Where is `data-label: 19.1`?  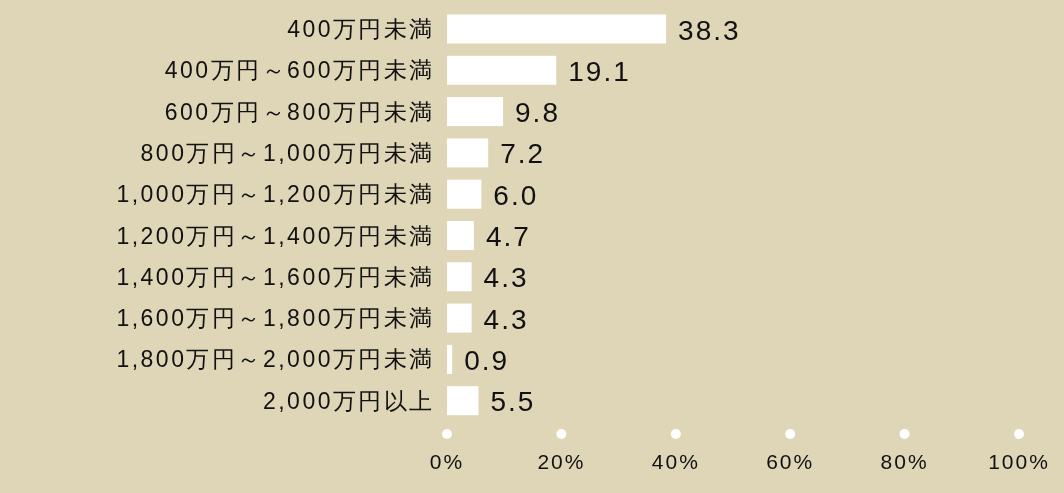 data-label: 19.1 is located at coordinates (599, 71).